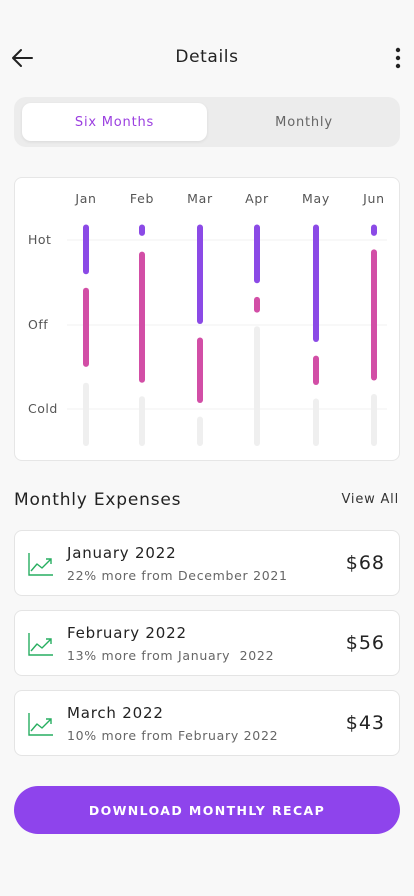 The height and width of the screenshot is (896, 414). I want to click on page-title: Details, so click(207, 57).